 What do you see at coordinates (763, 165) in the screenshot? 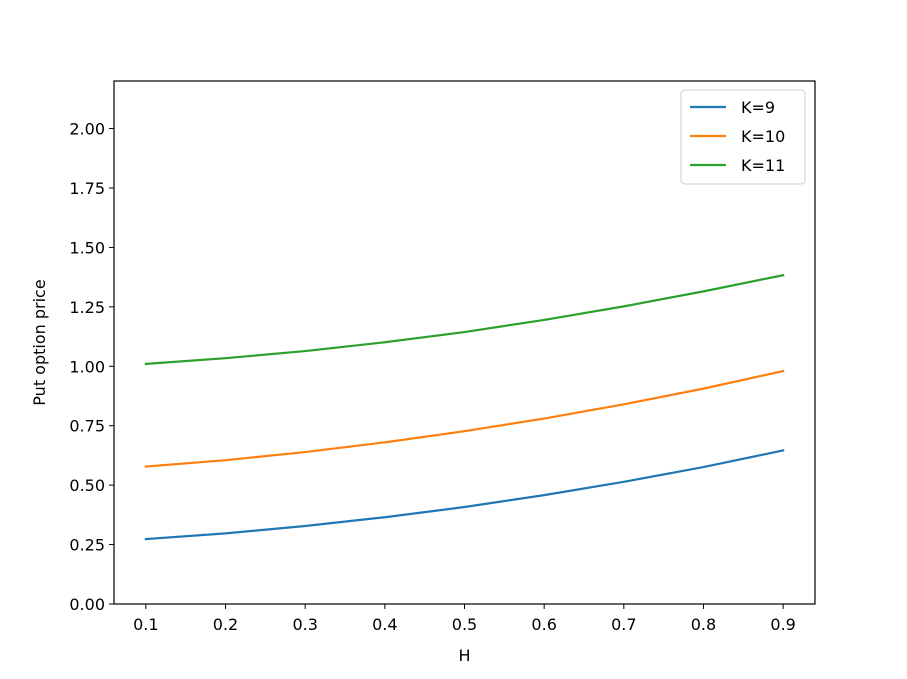
I see `legend-label-2: K=11` at bounding box center [763, 165].